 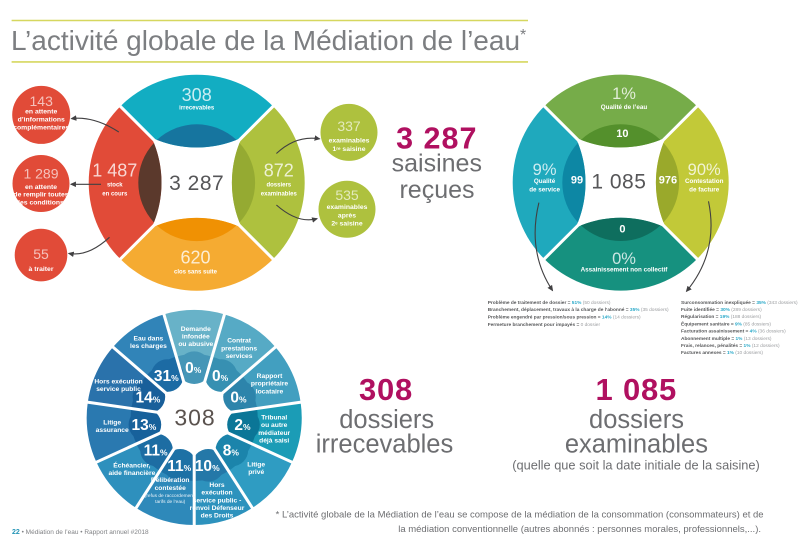 What do you see at coordinates (239, 341) in the screenshot?
I see `svg-text: Contrat` at bounding box center [239, 341].